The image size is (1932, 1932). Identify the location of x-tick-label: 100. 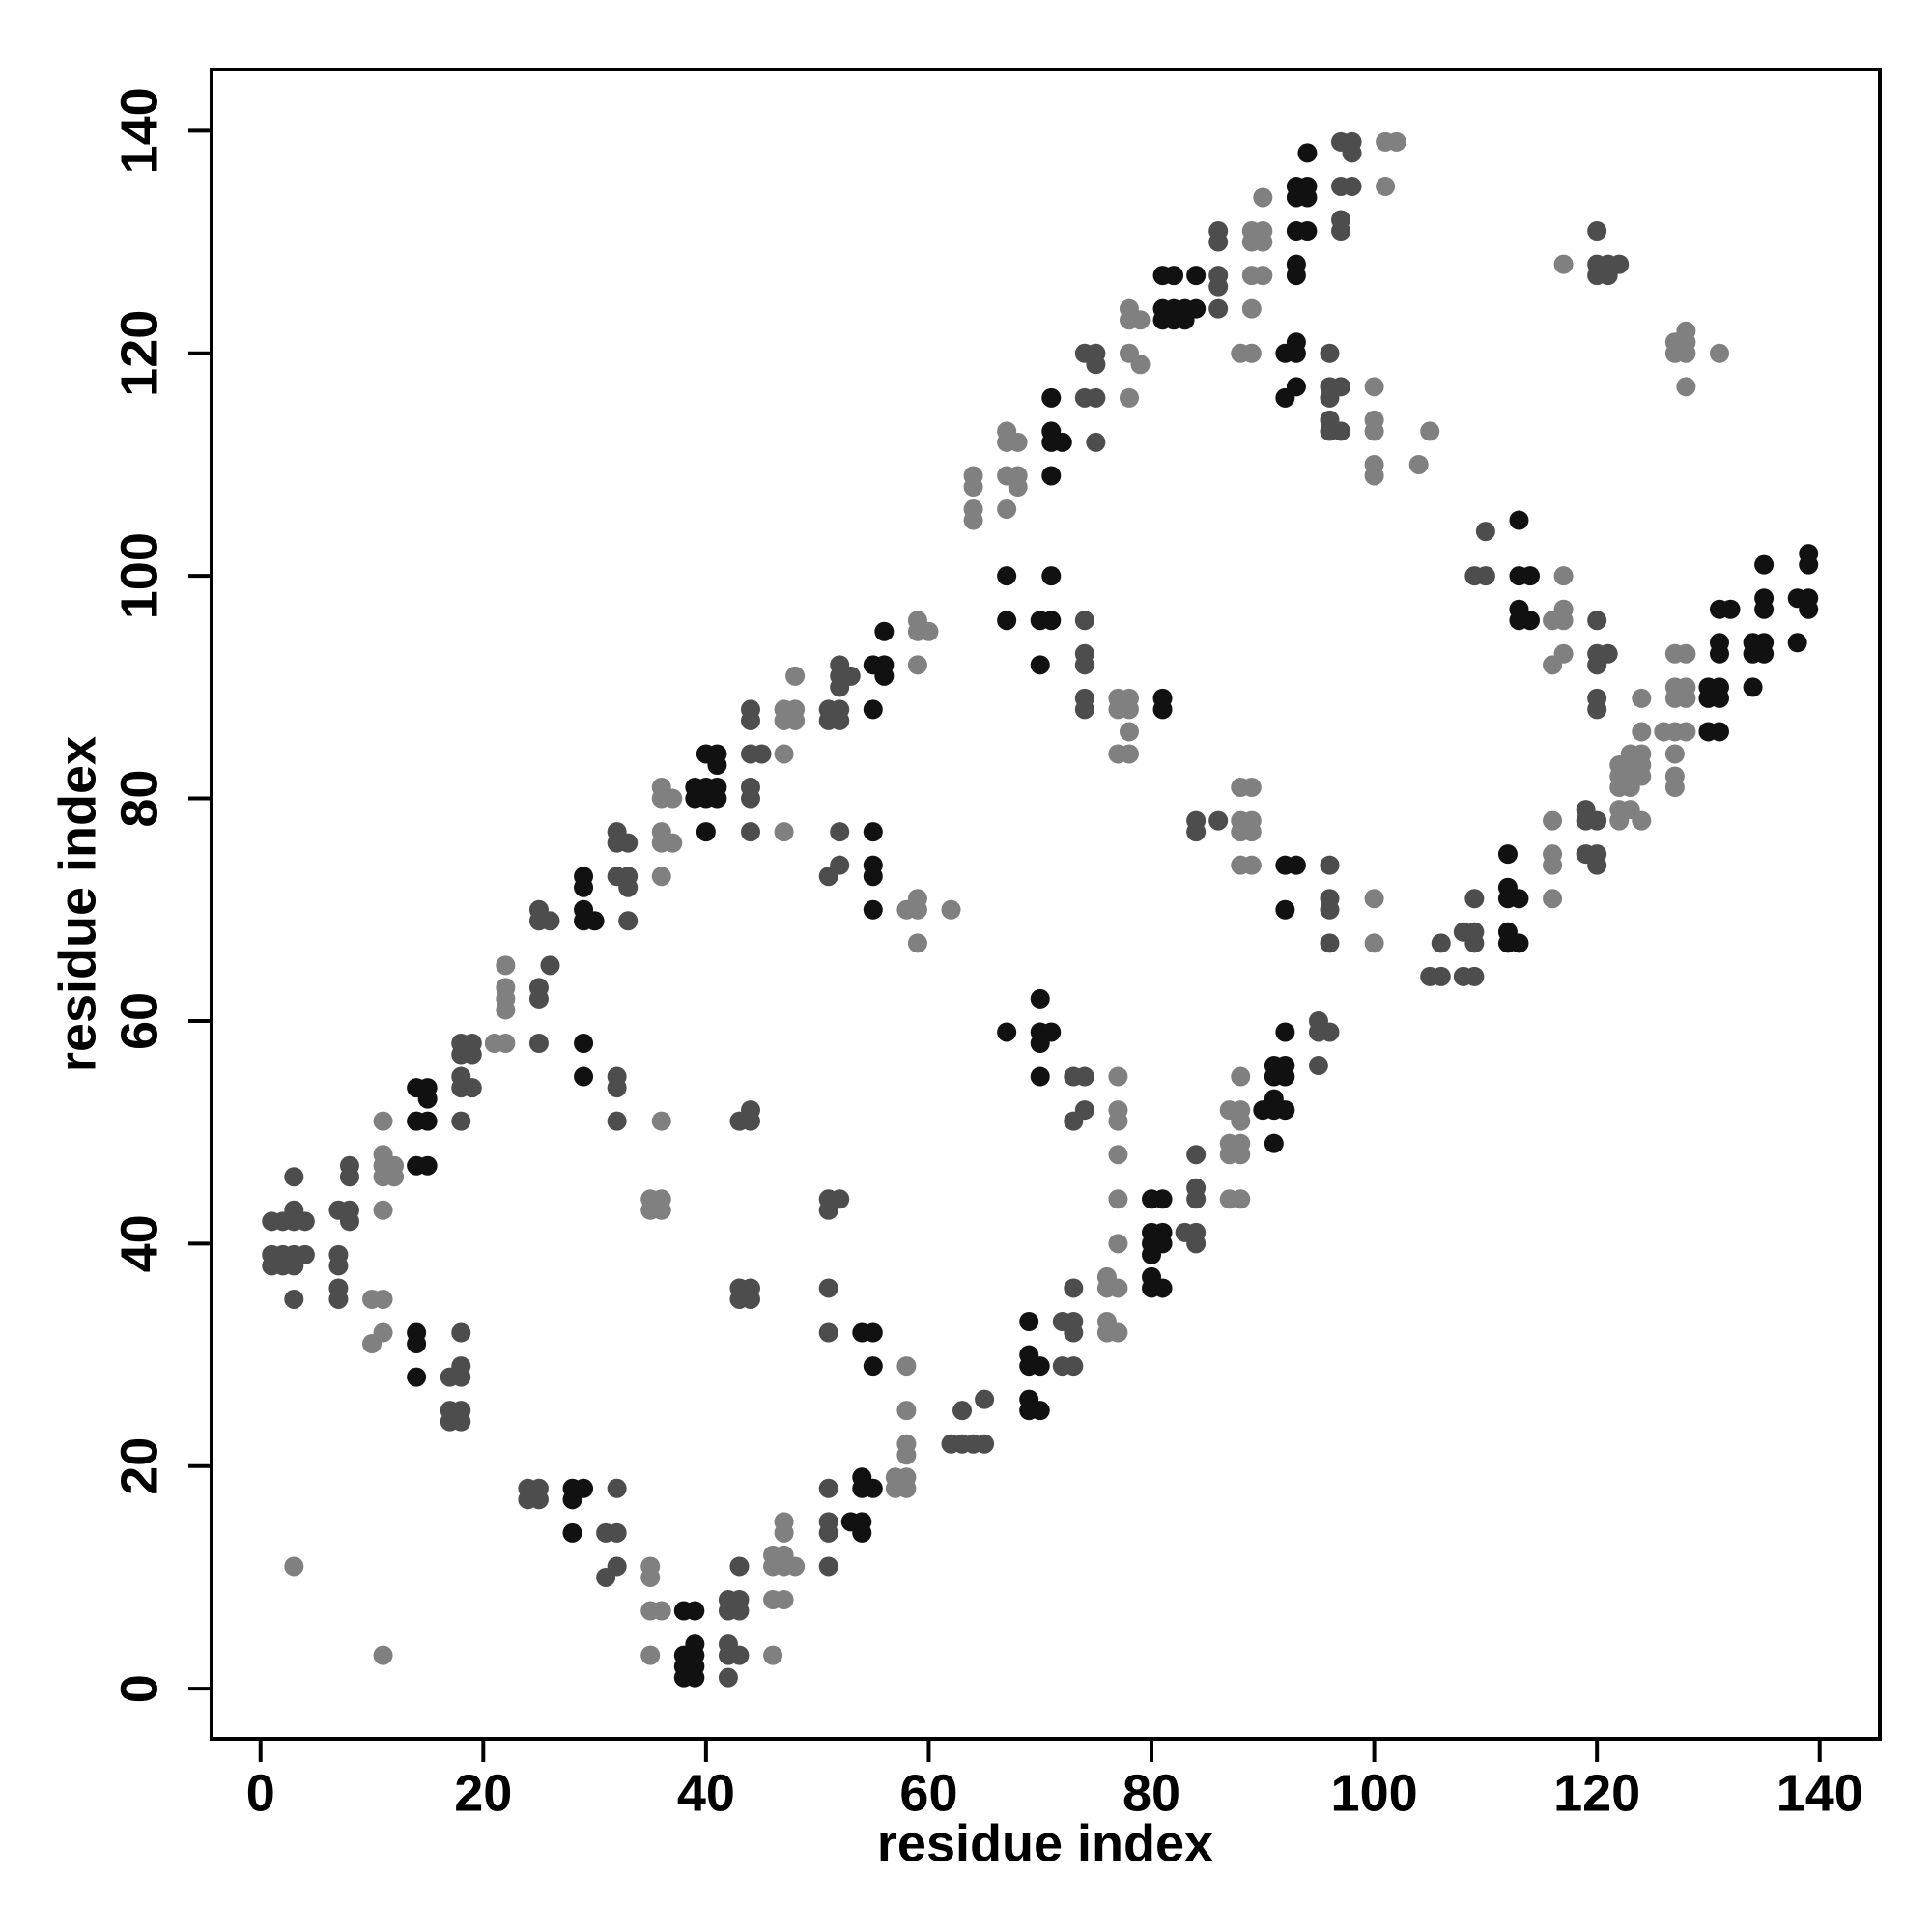
(1374, 1793).